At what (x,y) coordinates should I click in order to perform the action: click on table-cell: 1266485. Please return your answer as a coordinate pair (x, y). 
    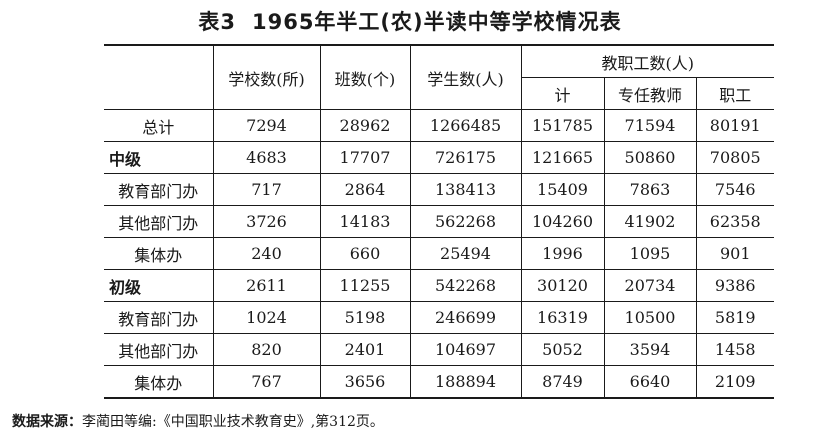
    Looking at the image, I should click on (465, 125).